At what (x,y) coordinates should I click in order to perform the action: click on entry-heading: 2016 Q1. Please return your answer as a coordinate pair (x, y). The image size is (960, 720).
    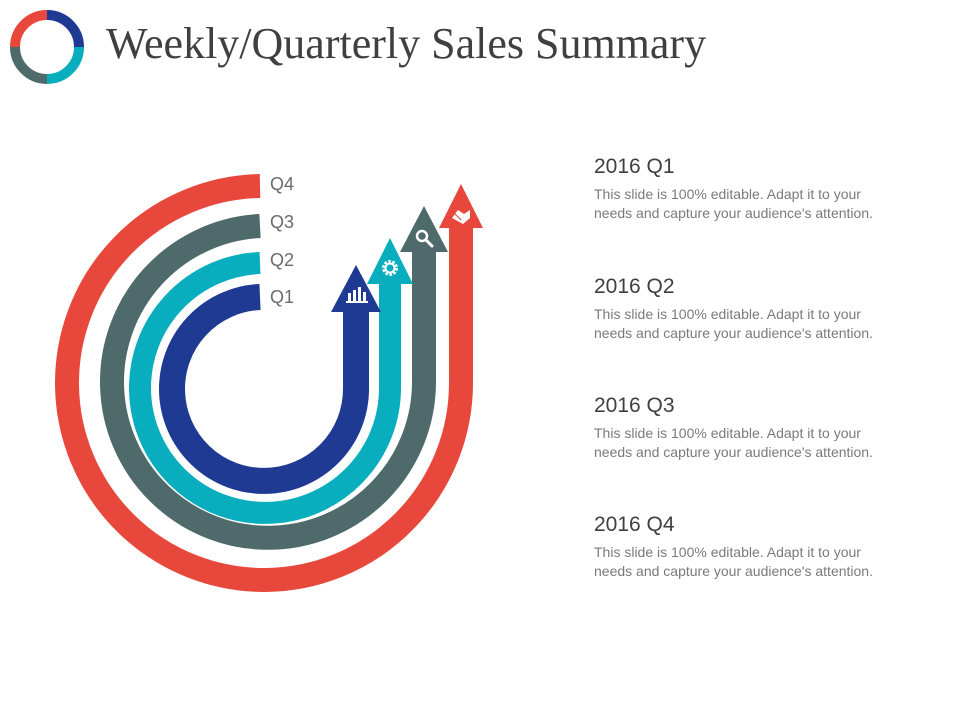
    Looking at the image, I should click on (634, 166).